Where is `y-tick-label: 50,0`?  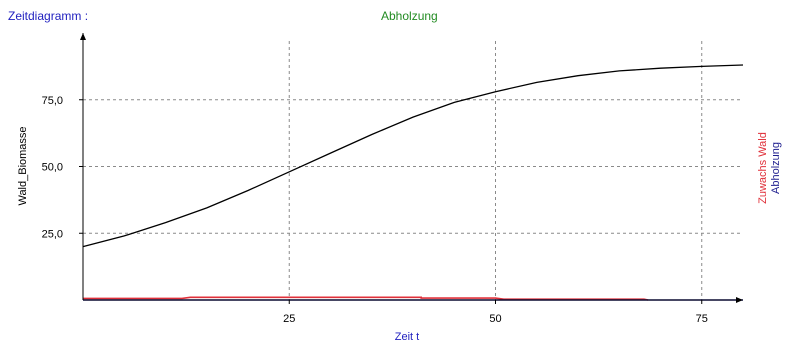
y-tick-label: 50,0 is located at coordinates (52, 168).